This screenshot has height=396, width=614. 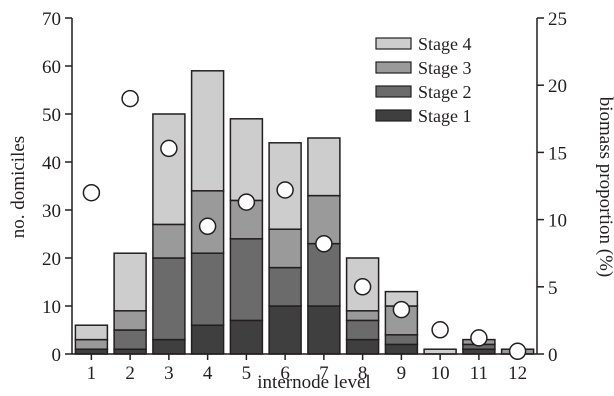 What do you see at coordinates (247, 373) in the screenshot?
I see `x-tick-label-5: 5` at bounding box center [247, 373].